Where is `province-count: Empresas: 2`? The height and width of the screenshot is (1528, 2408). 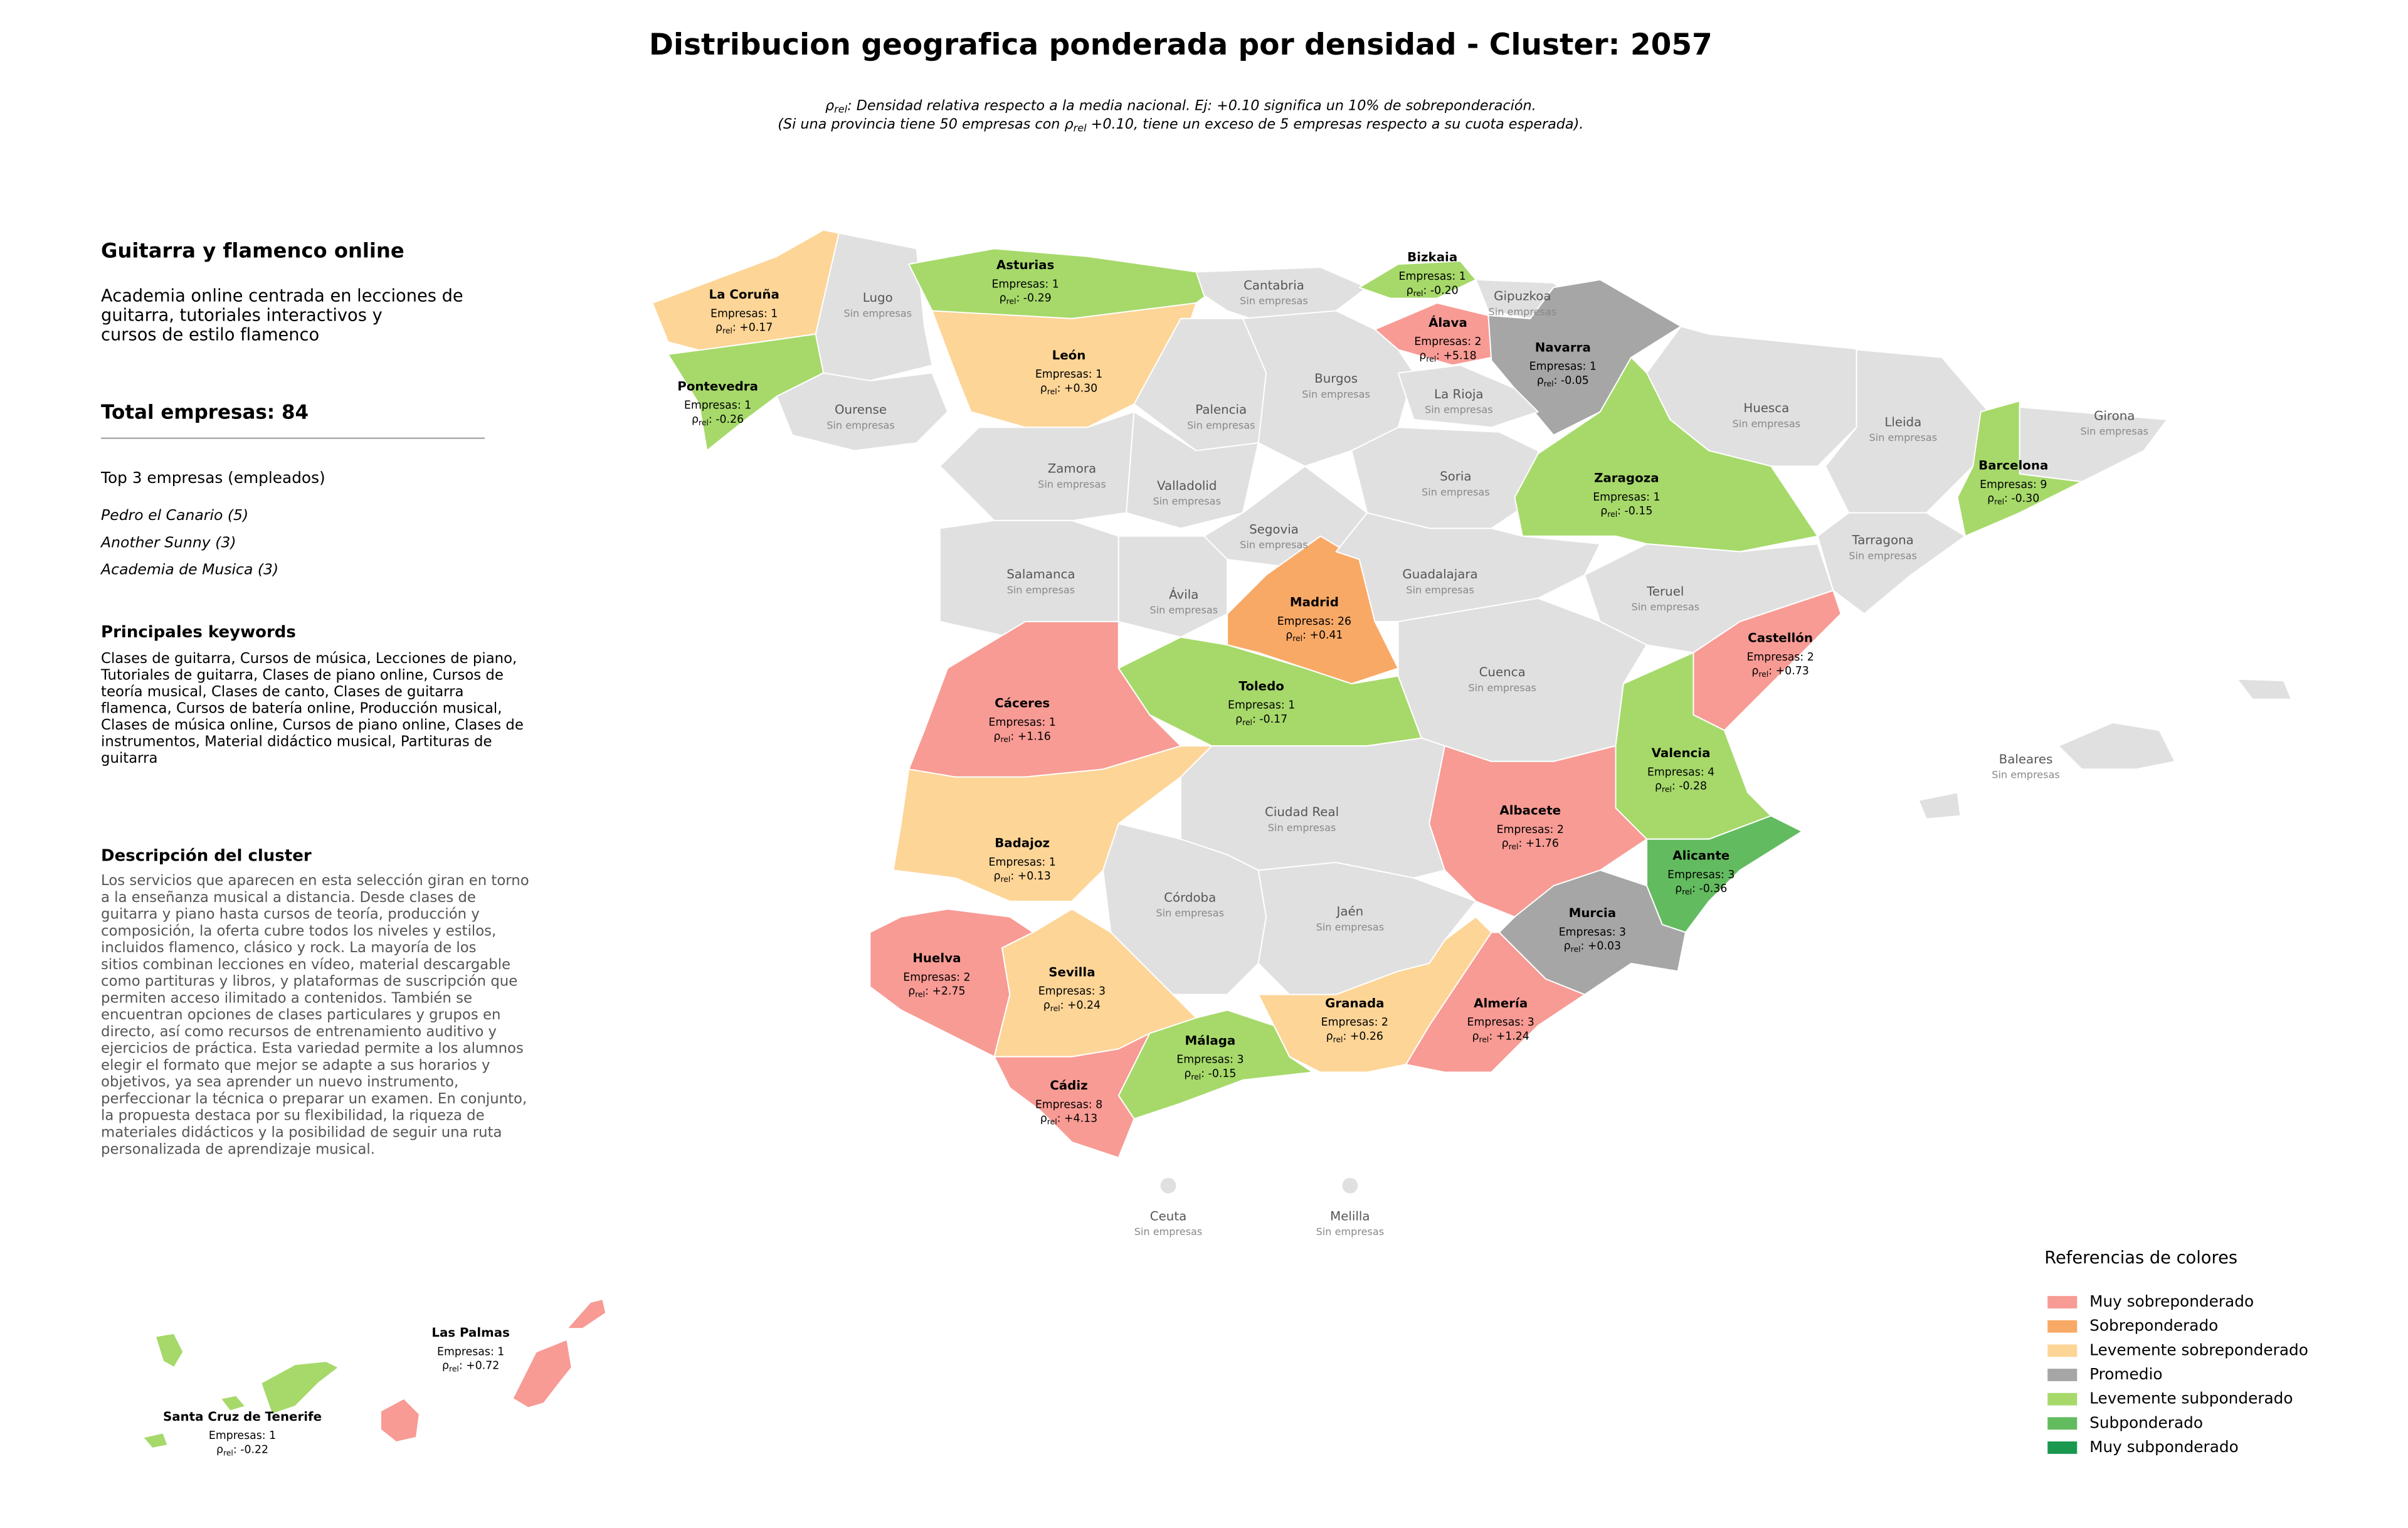
province-count: Empresas: 2 is located at coordinates (936, 977).